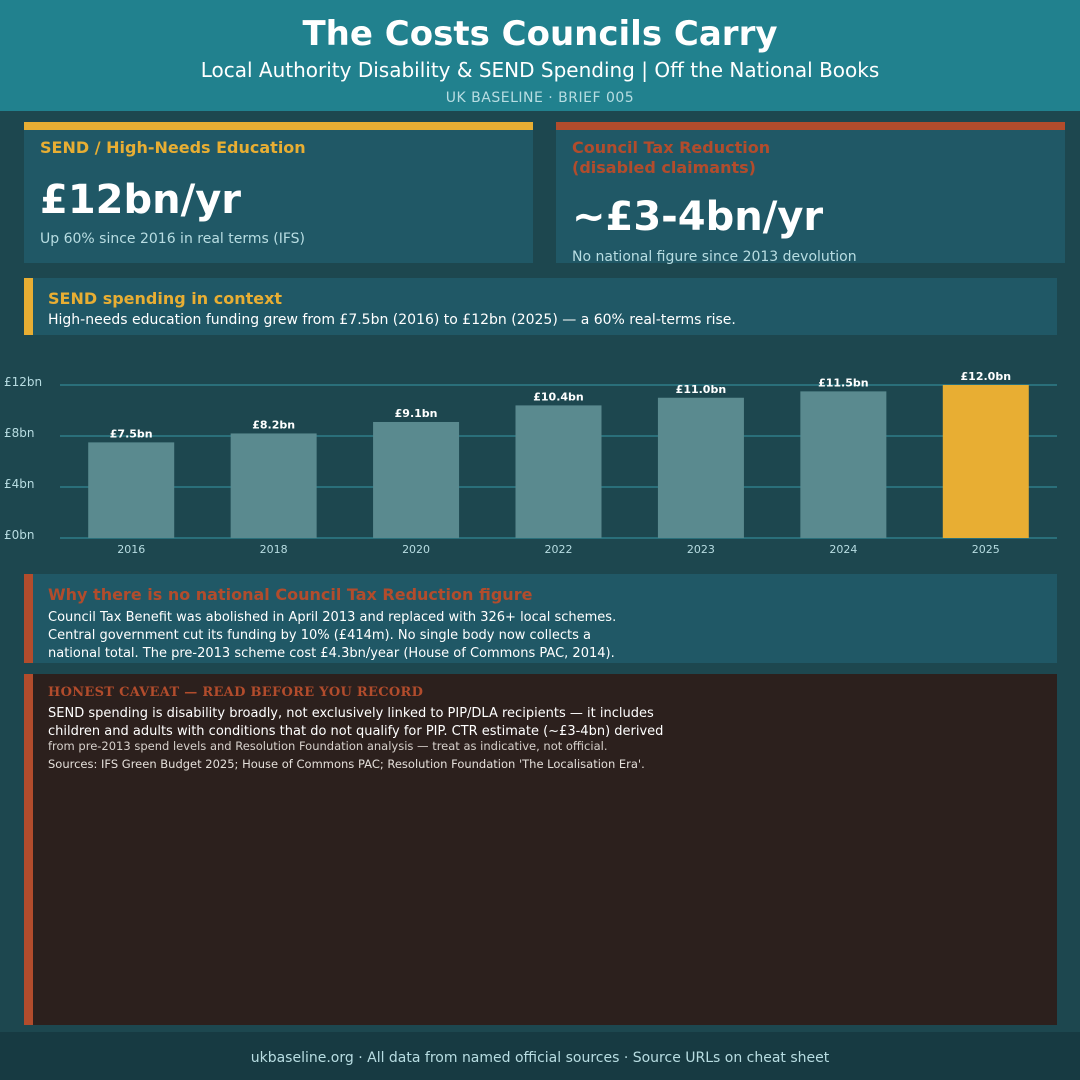  I want to click on data-label: £7.5bn, so click(131, 433).